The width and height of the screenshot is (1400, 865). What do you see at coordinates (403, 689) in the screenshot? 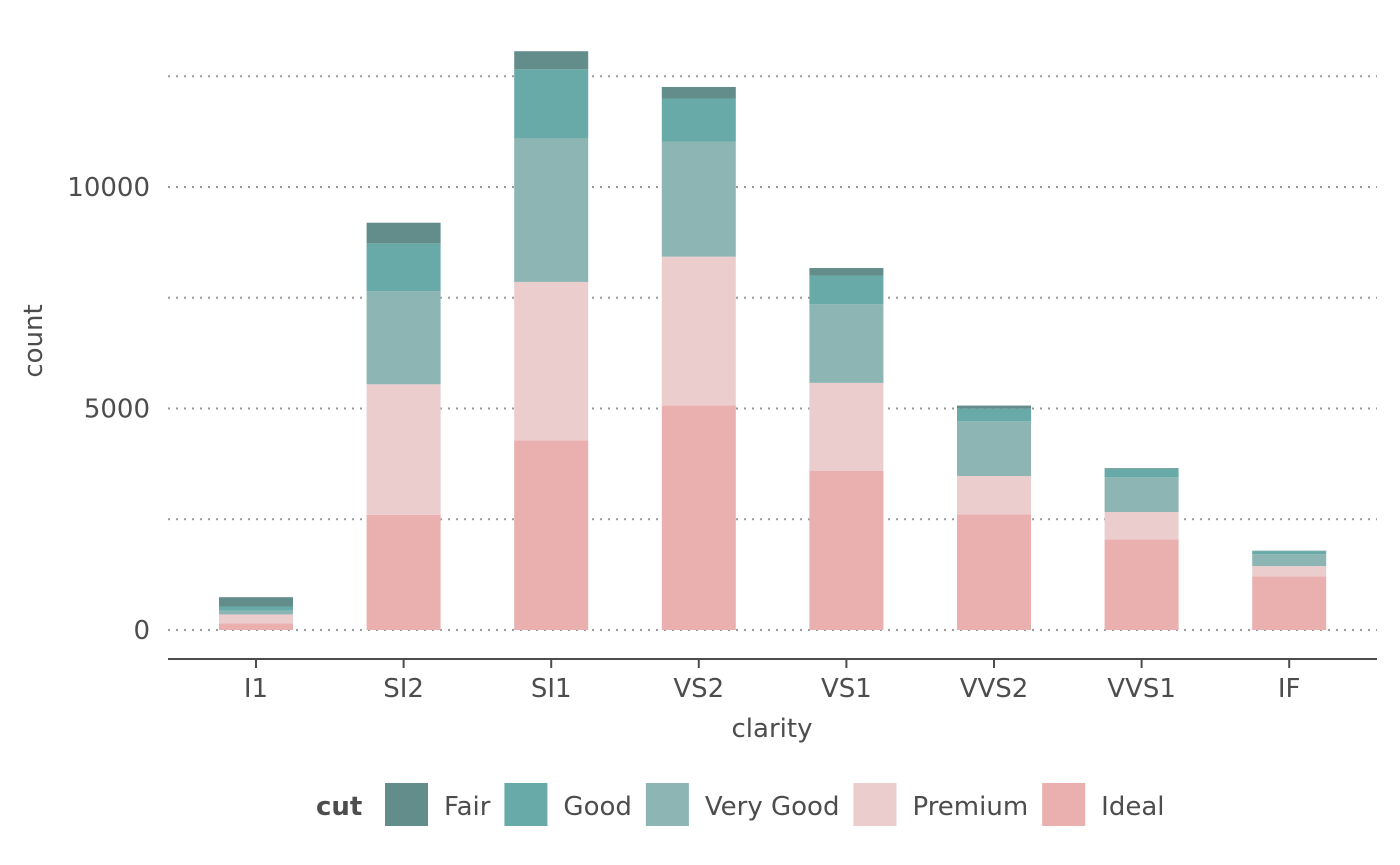
I see `x-tick-label: SI2` at bounding box center [403, 689].